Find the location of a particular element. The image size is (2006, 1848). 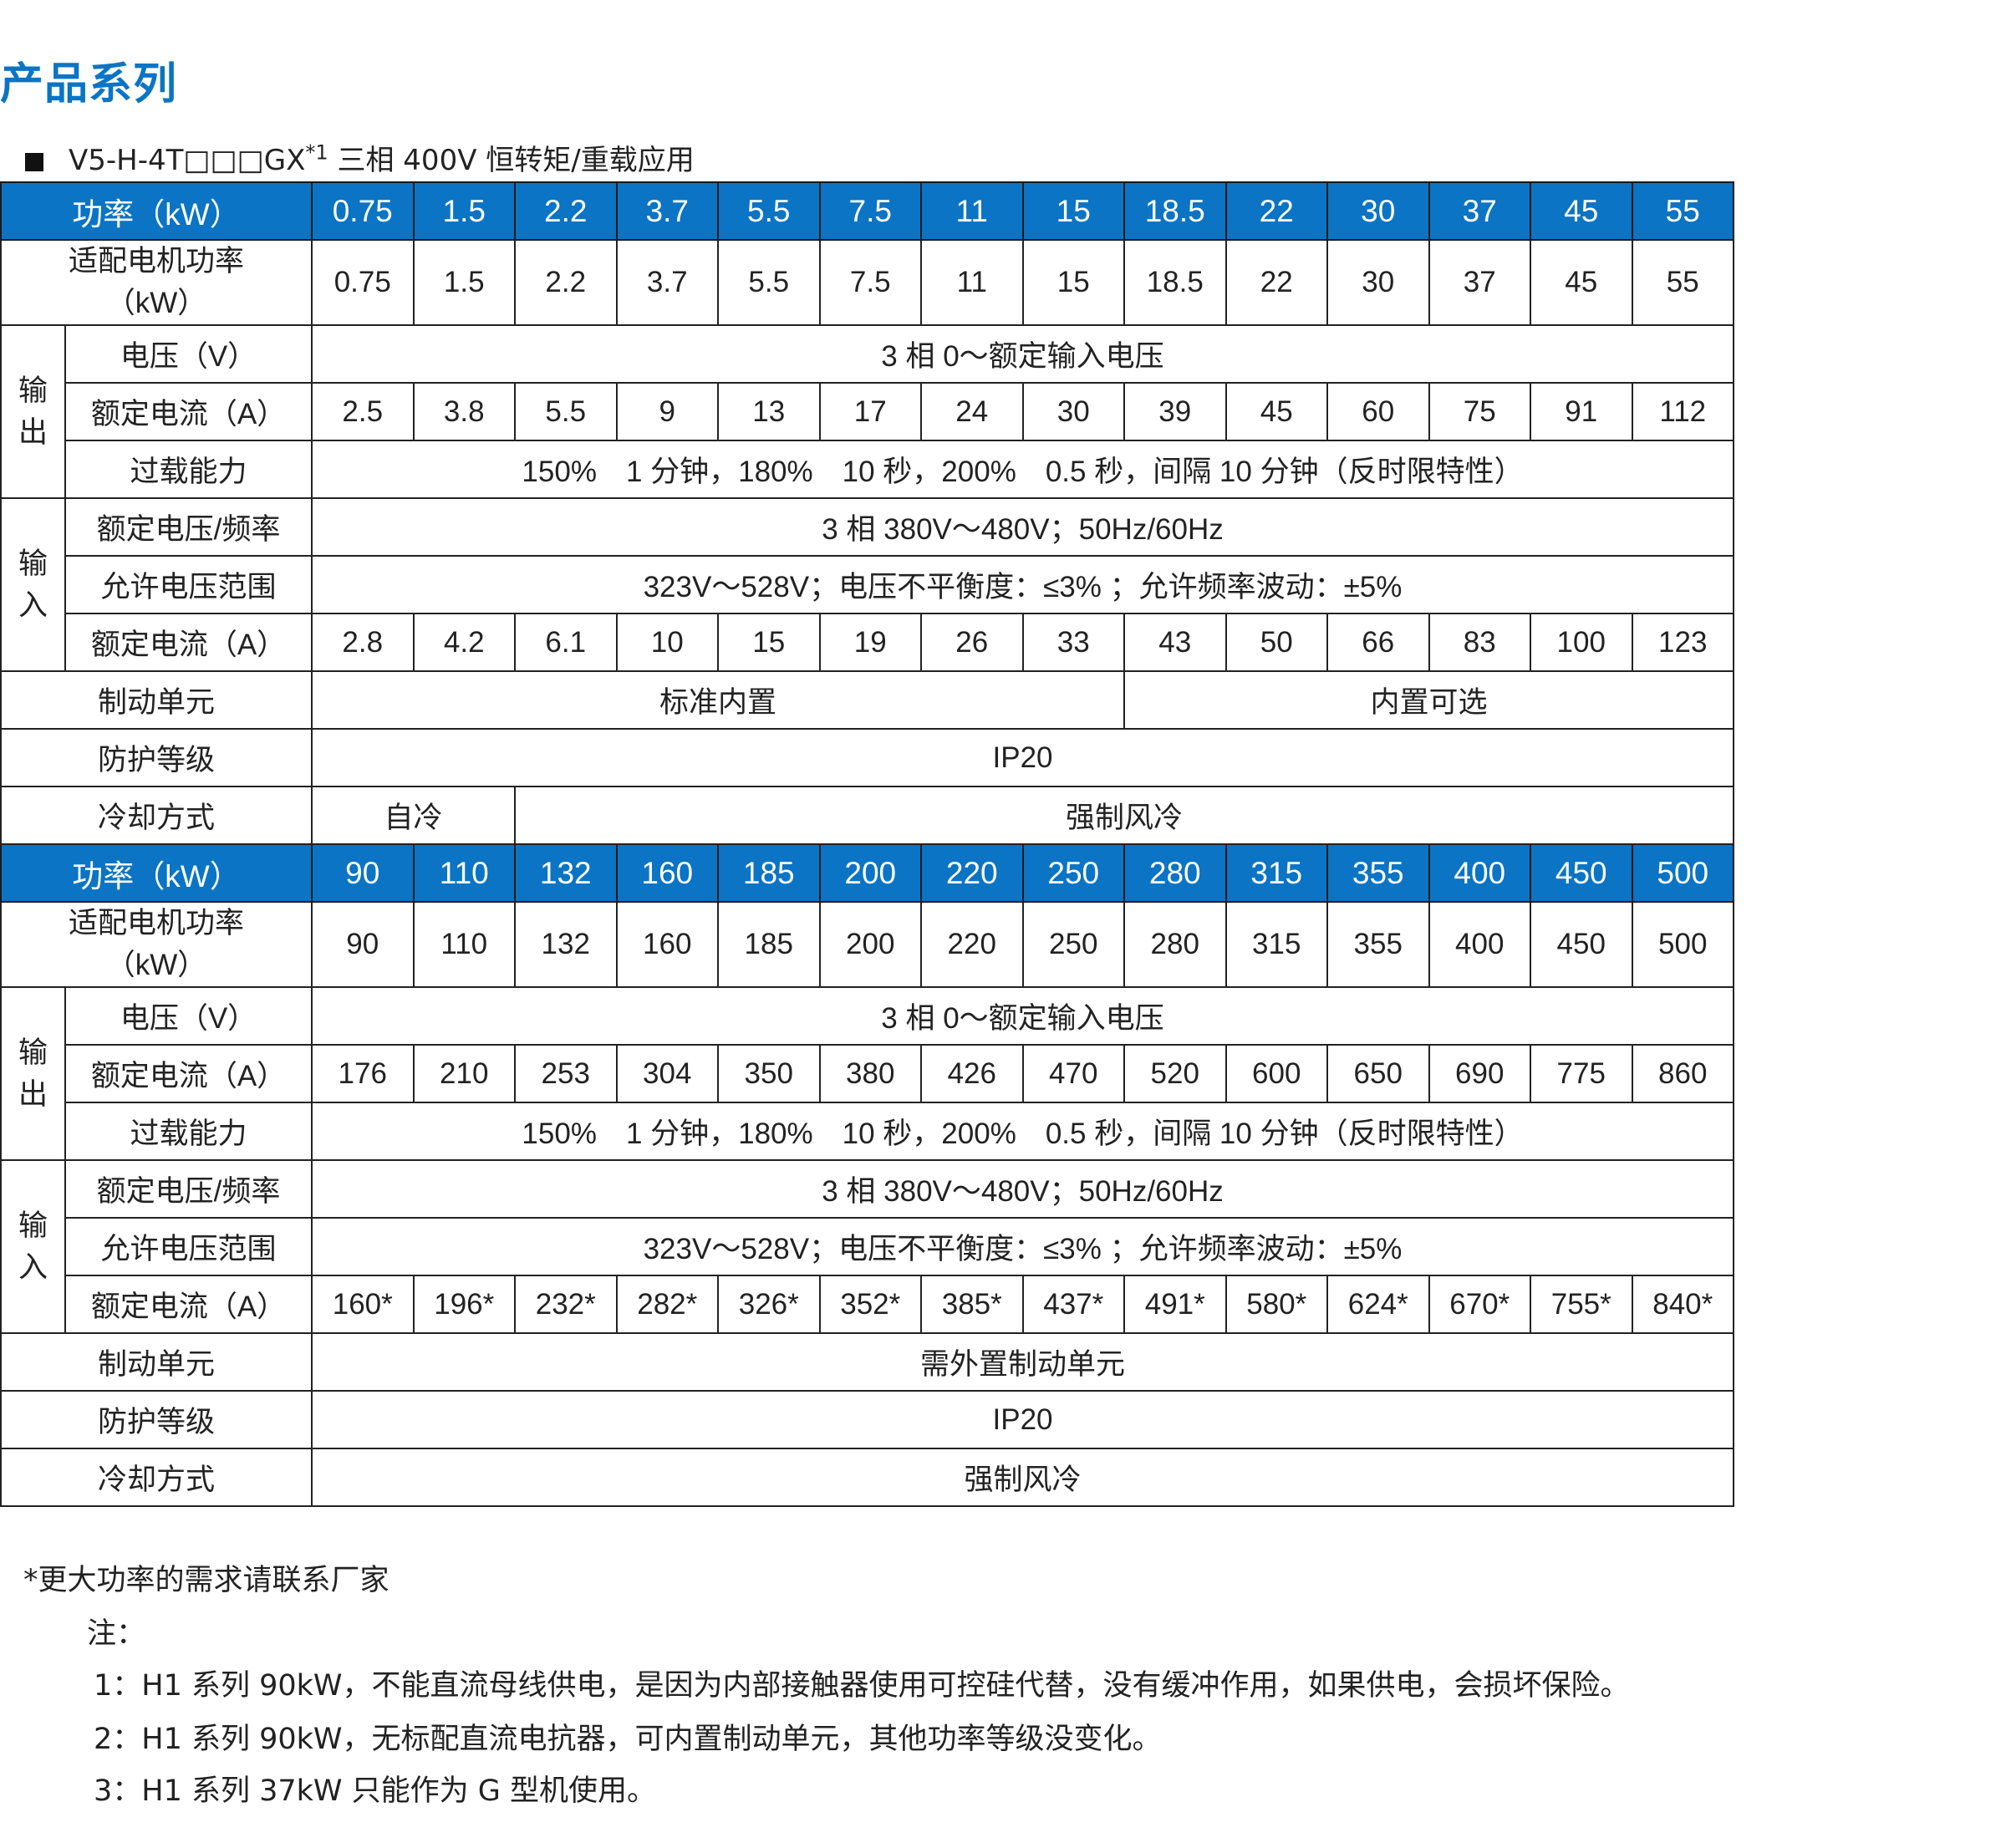

input-current-value: 10 is located at coordinates (667, 642).